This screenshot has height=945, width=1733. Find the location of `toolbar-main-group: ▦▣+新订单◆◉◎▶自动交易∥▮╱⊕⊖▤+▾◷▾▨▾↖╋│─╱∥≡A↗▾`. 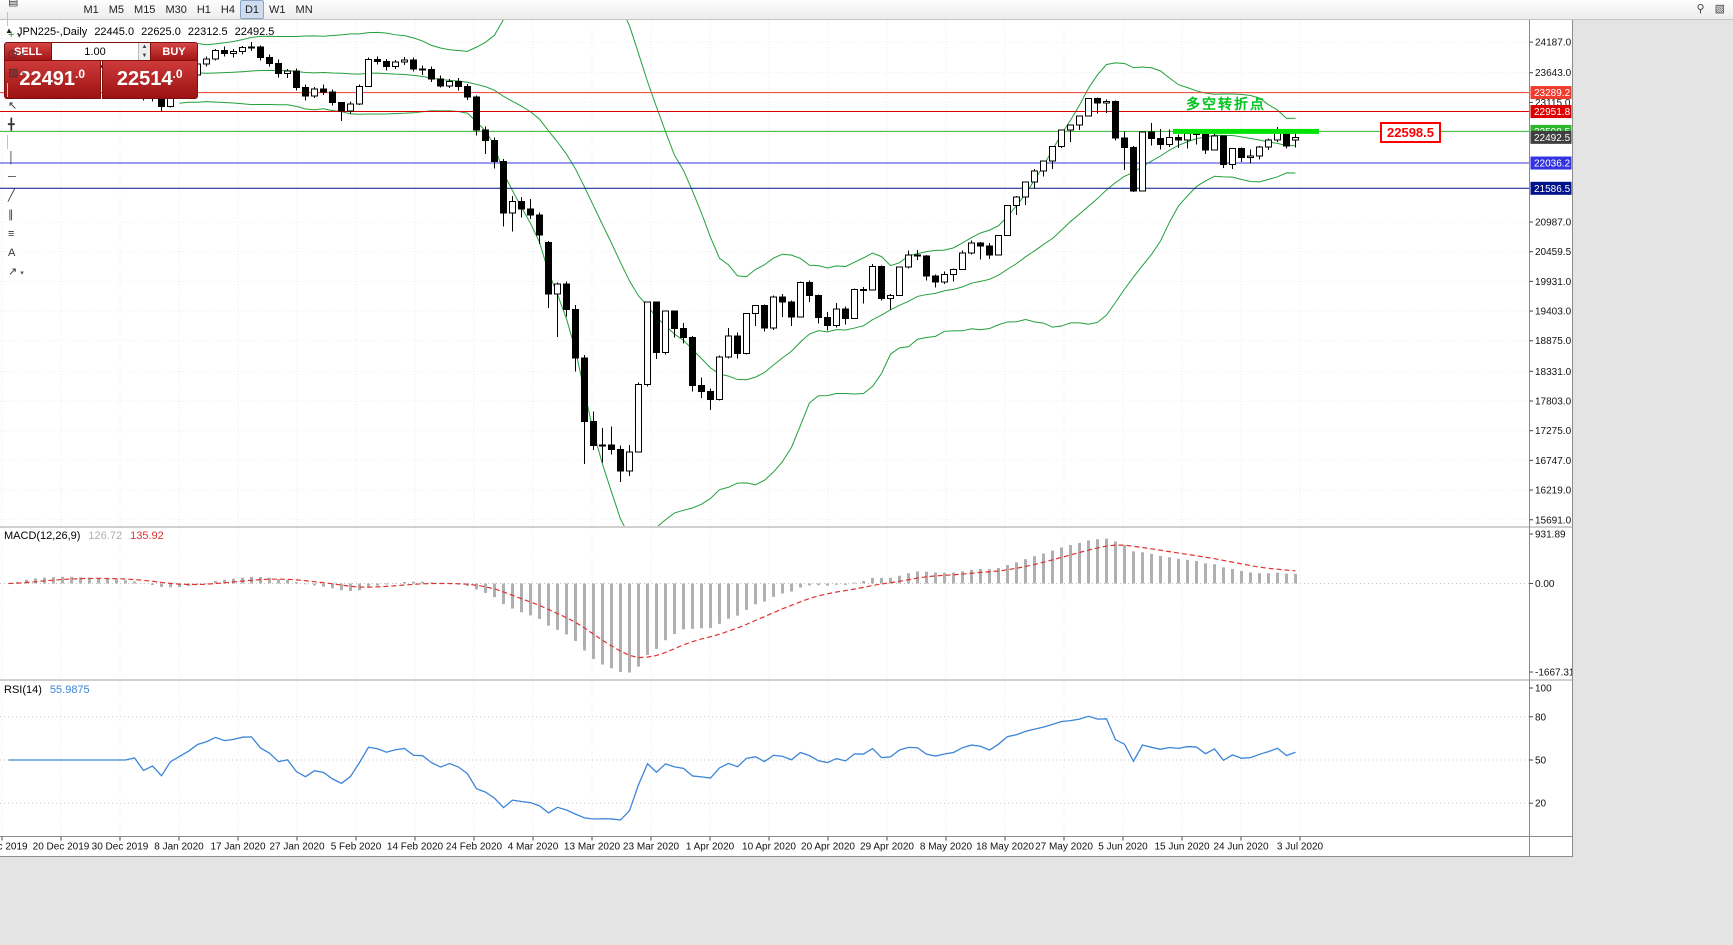

toolbar-main-group: ▦▣+新订单◆◉◎▶自动交易∥▮╱⊕⊖▤+▾◷▾▨▾↖╋│─╱∥≡A↗▾ is located at coordinates (35, 141).